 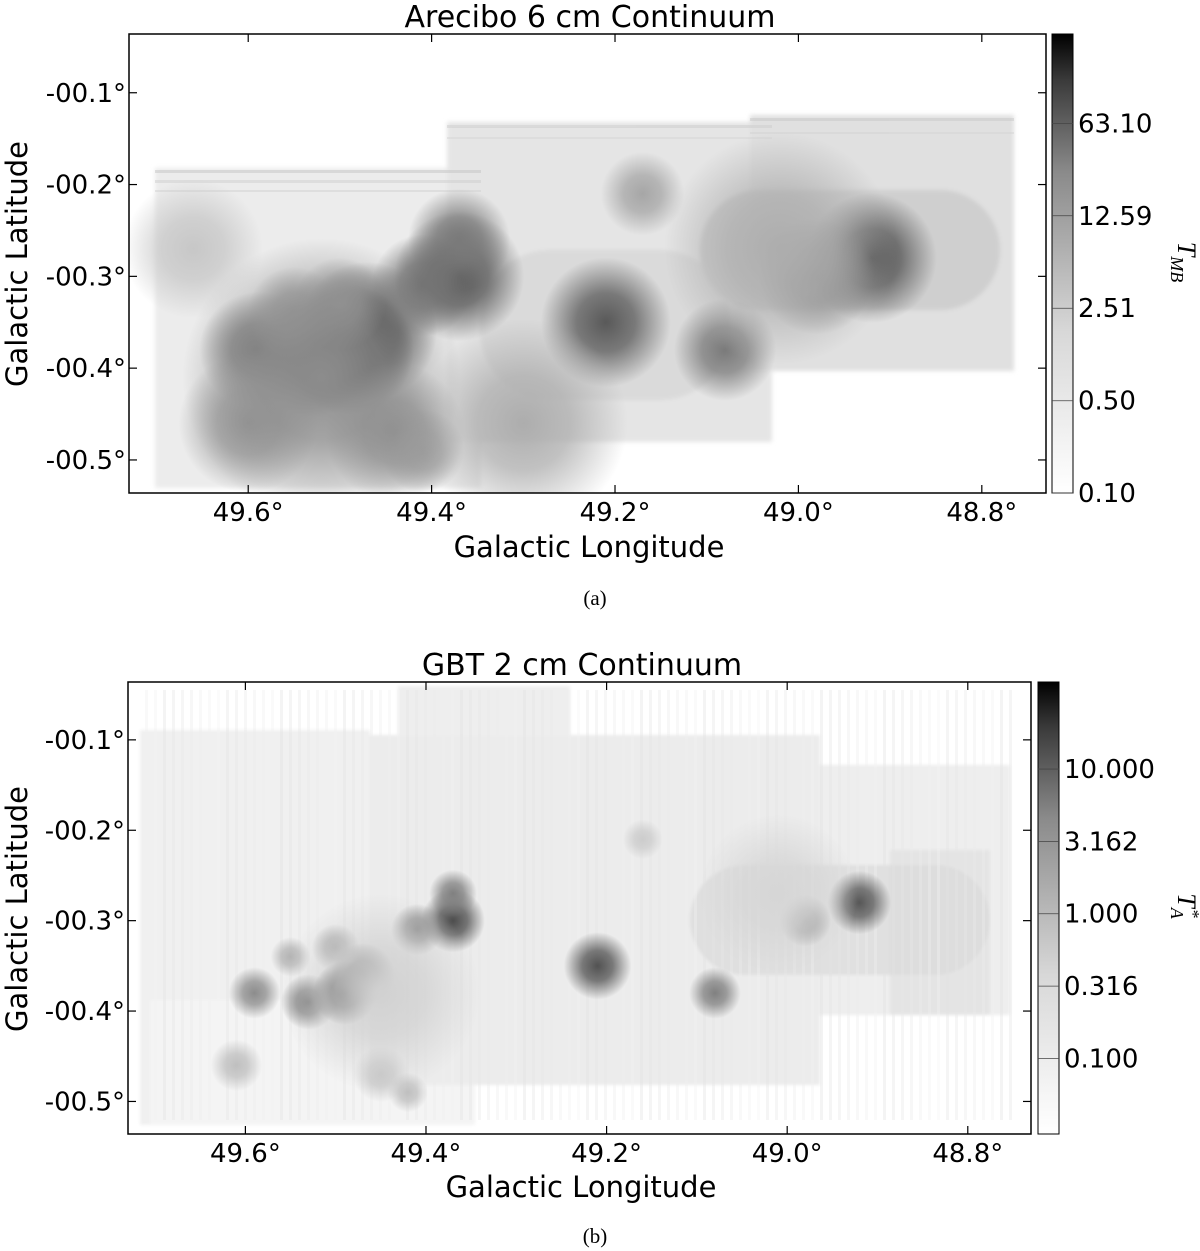 What do you see at coordinates (85, 1102) in the screenshot?
I see `panel-b-y-tick-label: -00.5°` at bounding box center [85, 1102].